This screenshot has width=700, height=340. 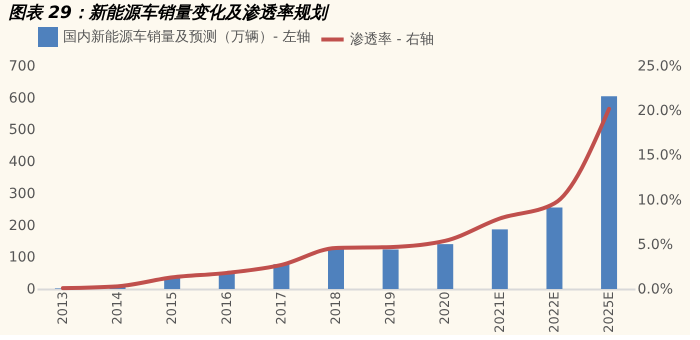 What do you see at coordinates (656, 244) in the screenshot?
I see `y2-tick-label: 5.0%` at bounding box center [656, 244].